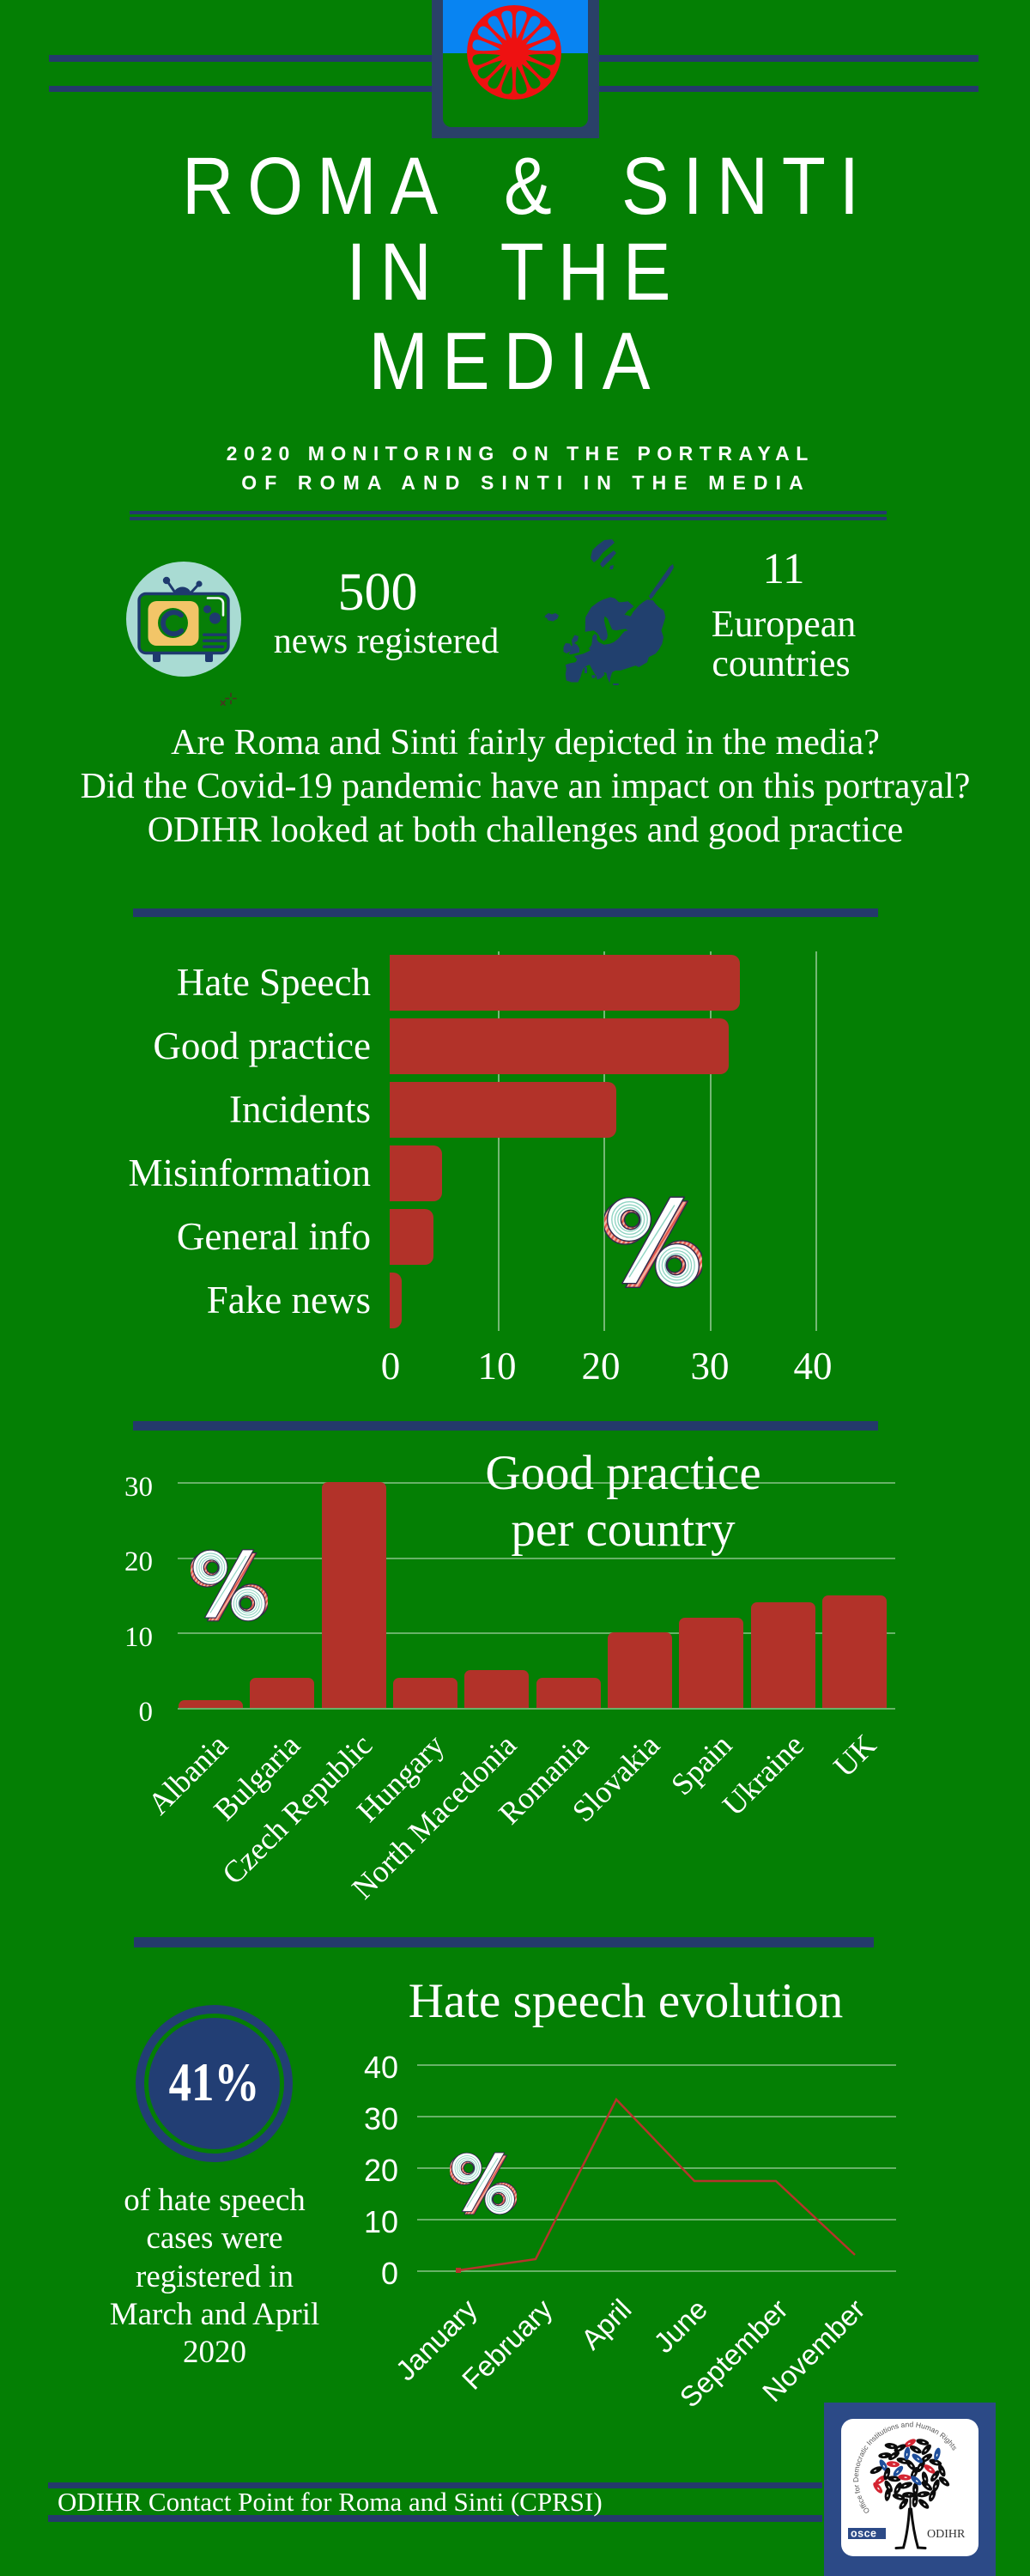 The height and width of the screenshot is (2576, 1030). What do you see at coordinates (946, 2535) in the screenshot?
I see `svg-text: ODIHR` at bounding box center [946, 2535].